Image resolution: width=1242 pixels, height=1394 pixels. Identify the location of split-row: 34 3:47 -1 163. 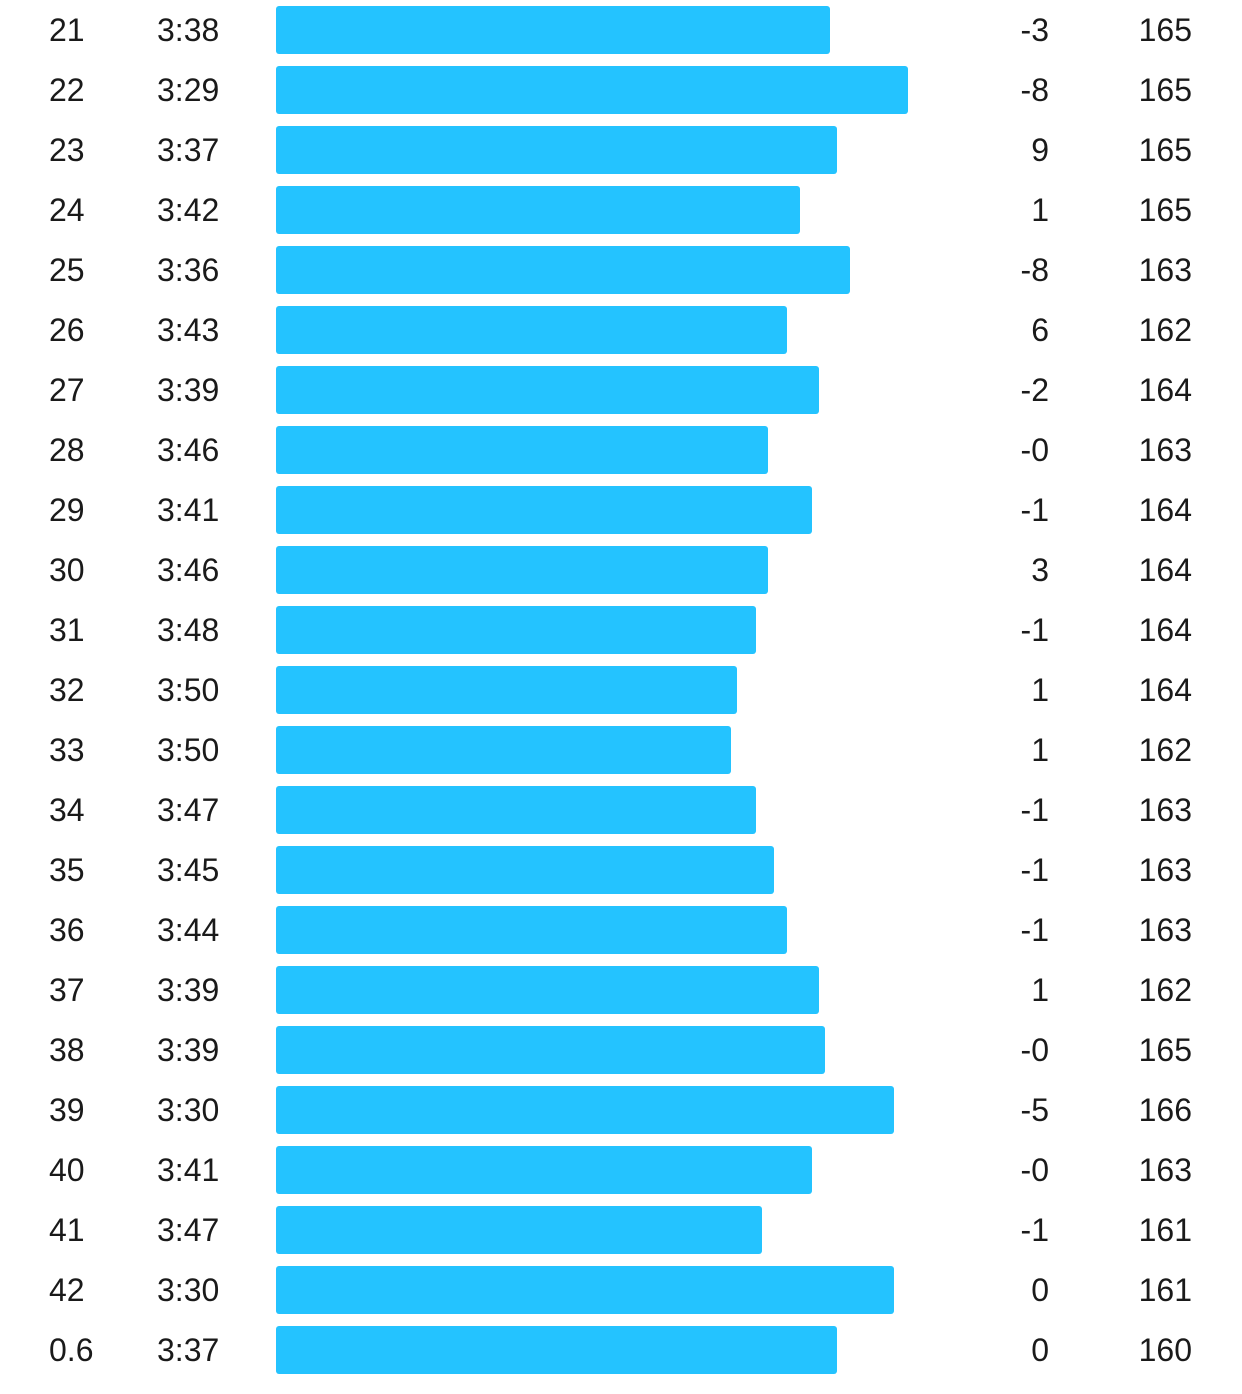
(621, 810).